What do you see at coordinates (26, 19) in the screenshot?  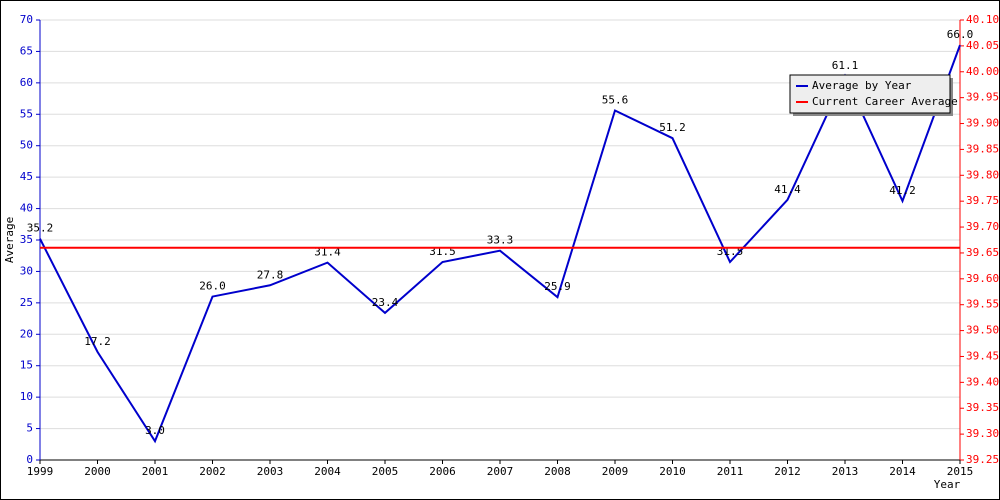 I see `y-tick-label: 70` at bounding box center [26, 19].